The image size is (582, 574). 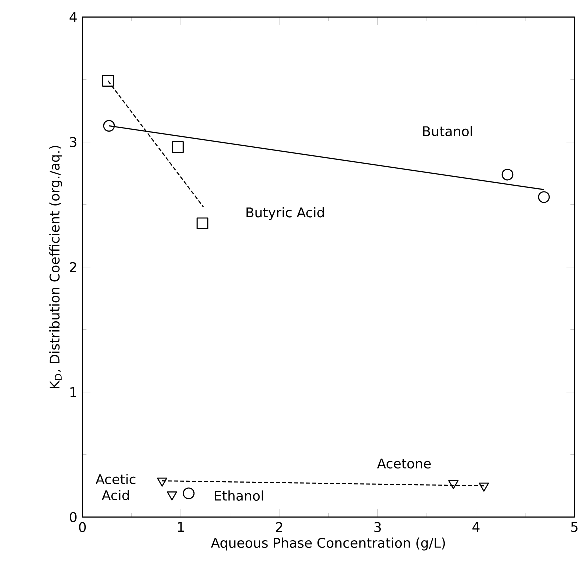 What do you see at coordinates (82, 527) in the screenshot?
I see `x-tick-label: 0` at bounding box center [82, 527].